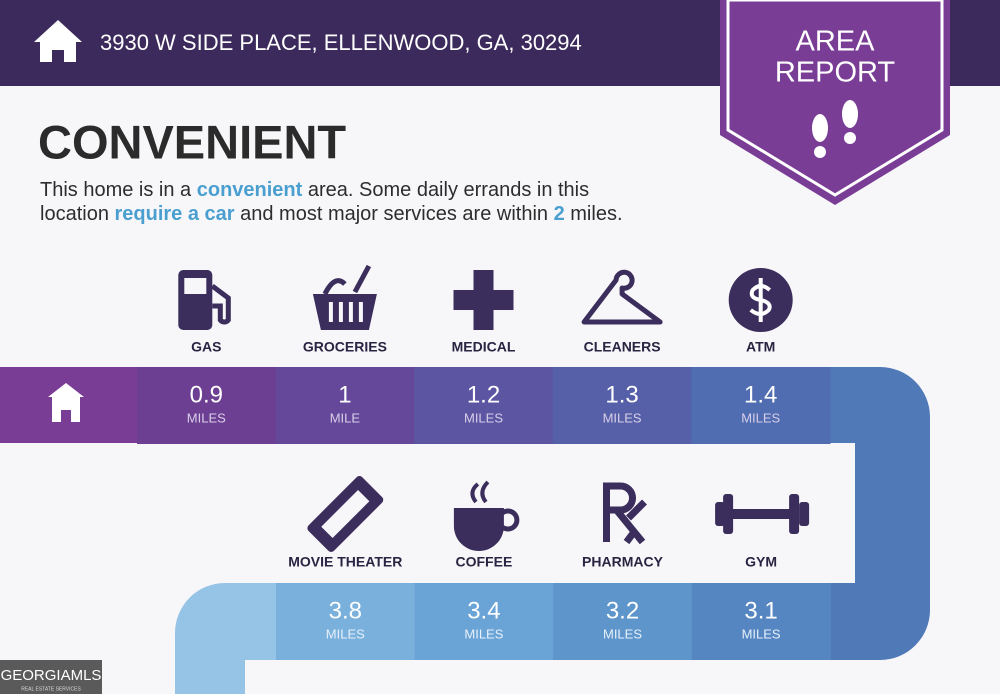 This screenshot has width=1000, height=694. Describe the element at coordinates (622, 610) in the screenshot. I see `distance: 3.2` at that location.